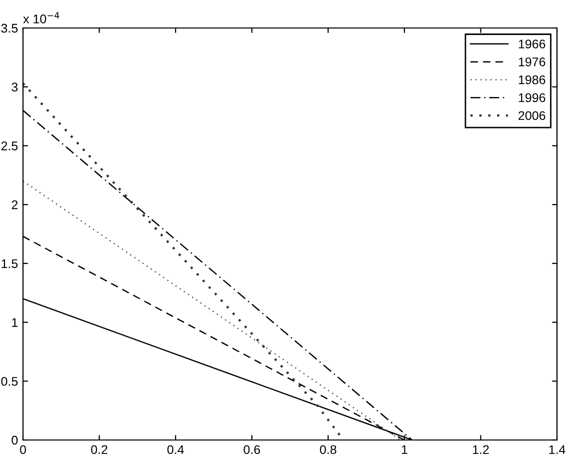  I want to click on x-tick-label: 0.2, so click(99, 449).